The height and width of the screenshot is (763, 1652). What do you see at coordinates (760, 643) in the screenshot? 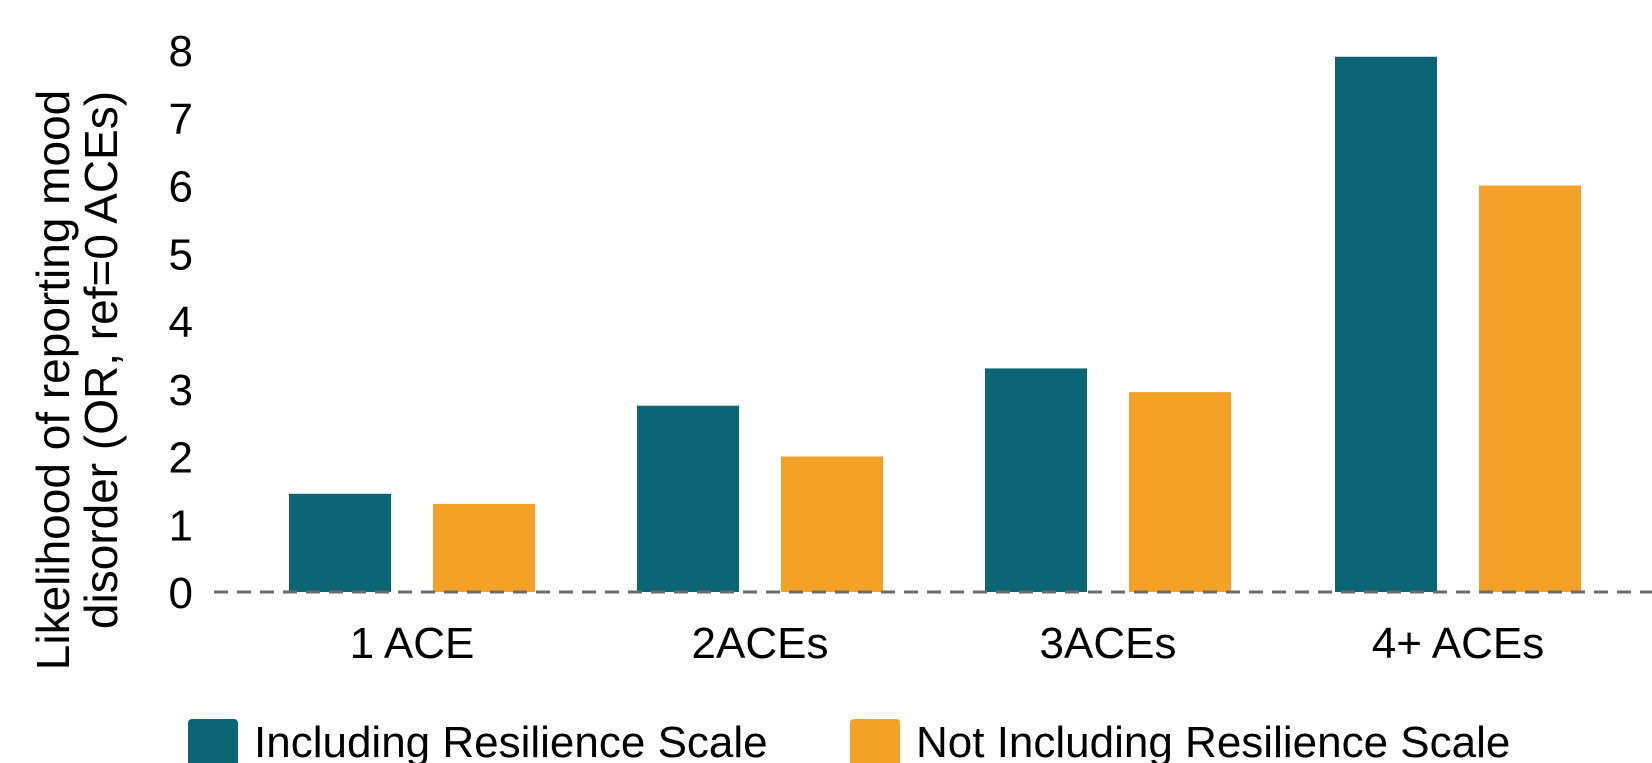
I see `x-tick-label: 2ACEs` at bounding box center [760, 643].